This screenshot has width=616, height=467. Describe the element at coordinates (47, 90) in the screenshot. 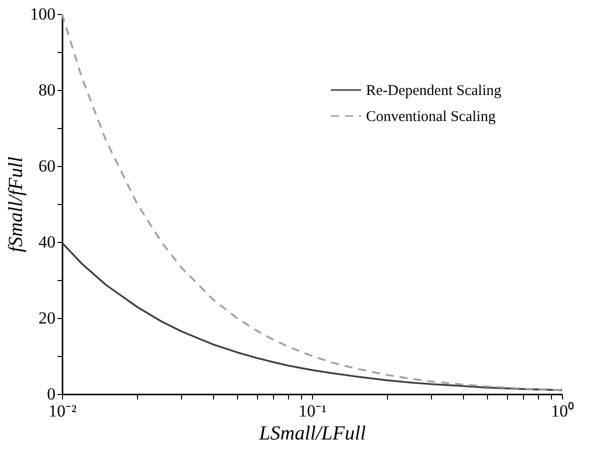

I see `y-tick-label: 80` at that location.